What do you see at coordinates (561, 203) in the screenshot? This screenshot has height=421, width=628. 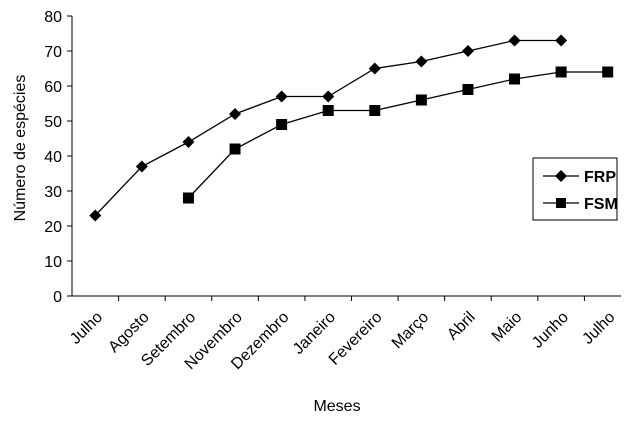 I see `legend-marker-fsm` at bounding box center [561, 203].